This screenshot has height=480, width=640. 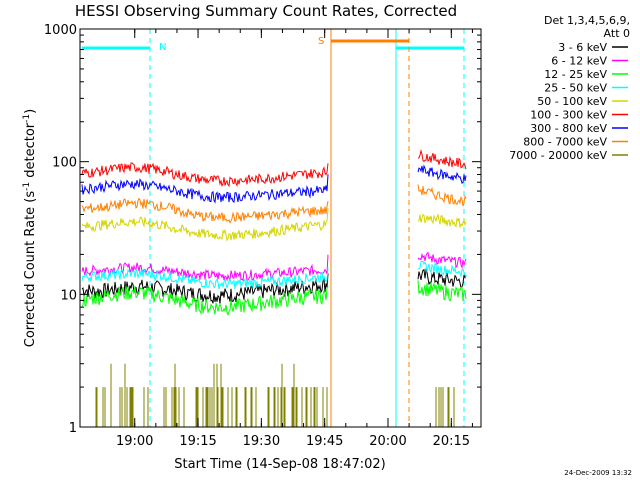 I want to click on y-tick-label: 100, so click(x=64, y=163).